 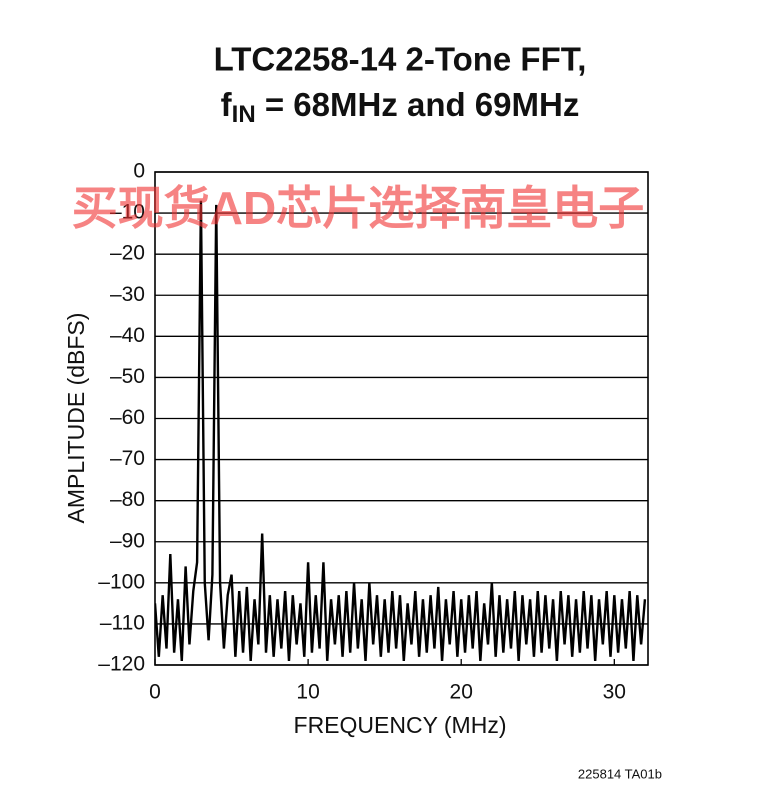 What do you see at coordinates (307, 692) in the screenshot?
I see `x-tick-label: 10` at bounding box center [307, 692].